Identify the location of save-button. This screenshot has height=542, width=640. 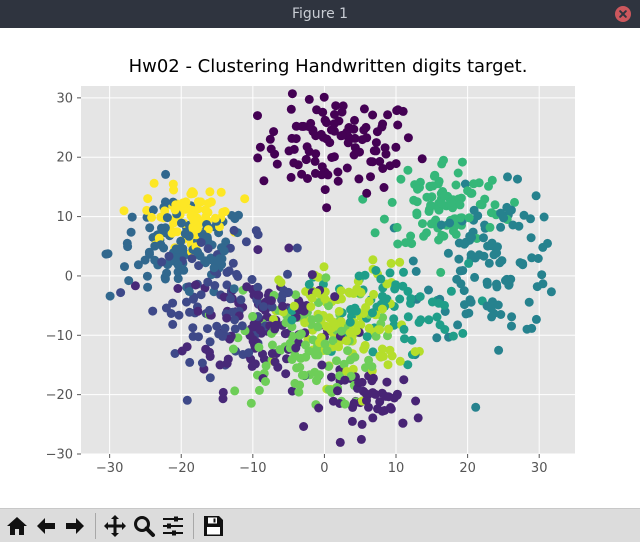
(213, 526).